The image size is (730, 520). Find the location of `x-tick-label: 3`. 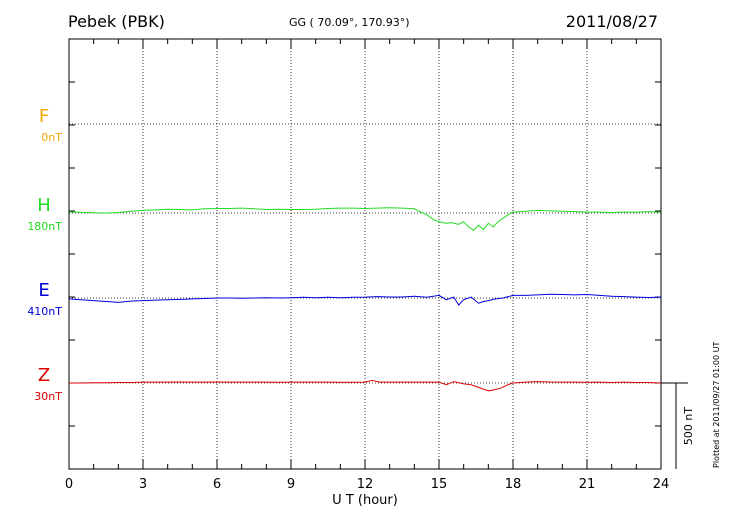

x-tick-label: 3 is located at coordinates (143, 484).